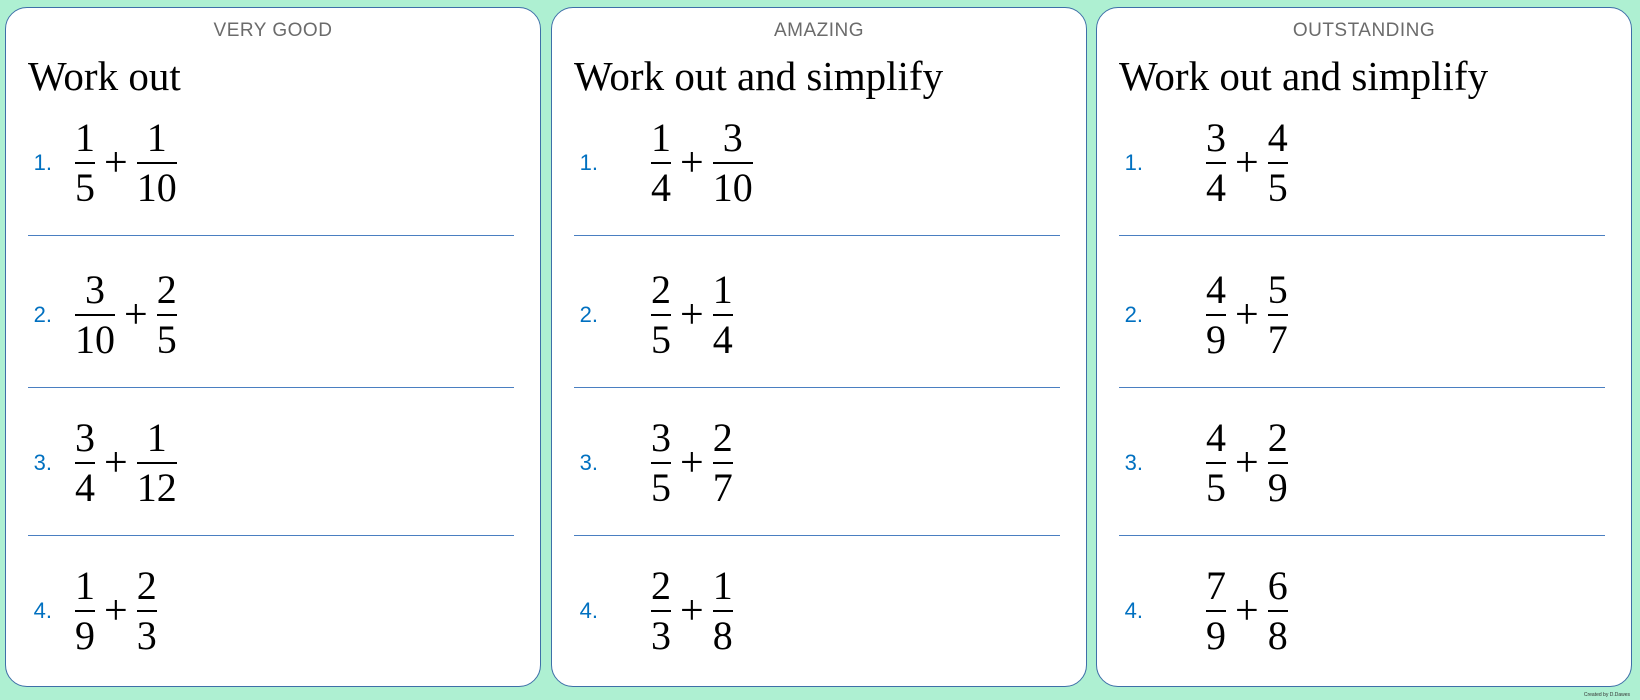  I want to click on fraction-expression: 4 9 +5 7, so click(1247, 315).